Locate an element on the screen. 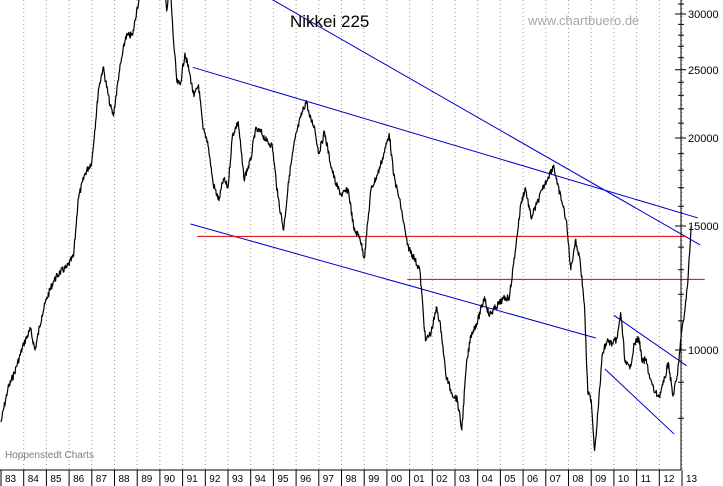 The height and width of the screenshot is (486, 723). x-tick-label: 00 is located at coordinates (397, 479).